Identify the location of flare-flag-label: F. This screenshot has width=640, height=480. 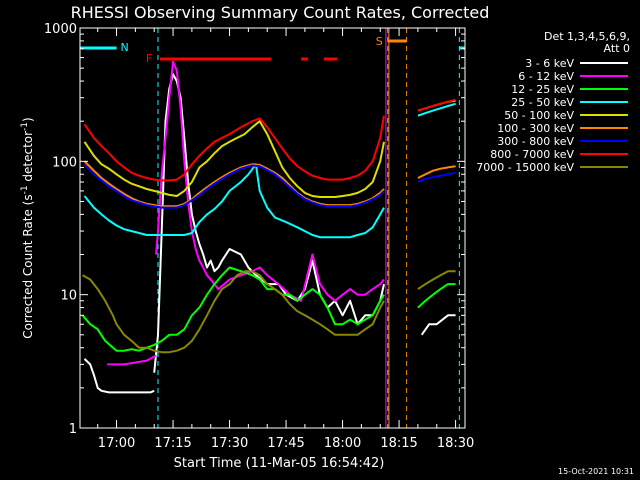
(149, 58).